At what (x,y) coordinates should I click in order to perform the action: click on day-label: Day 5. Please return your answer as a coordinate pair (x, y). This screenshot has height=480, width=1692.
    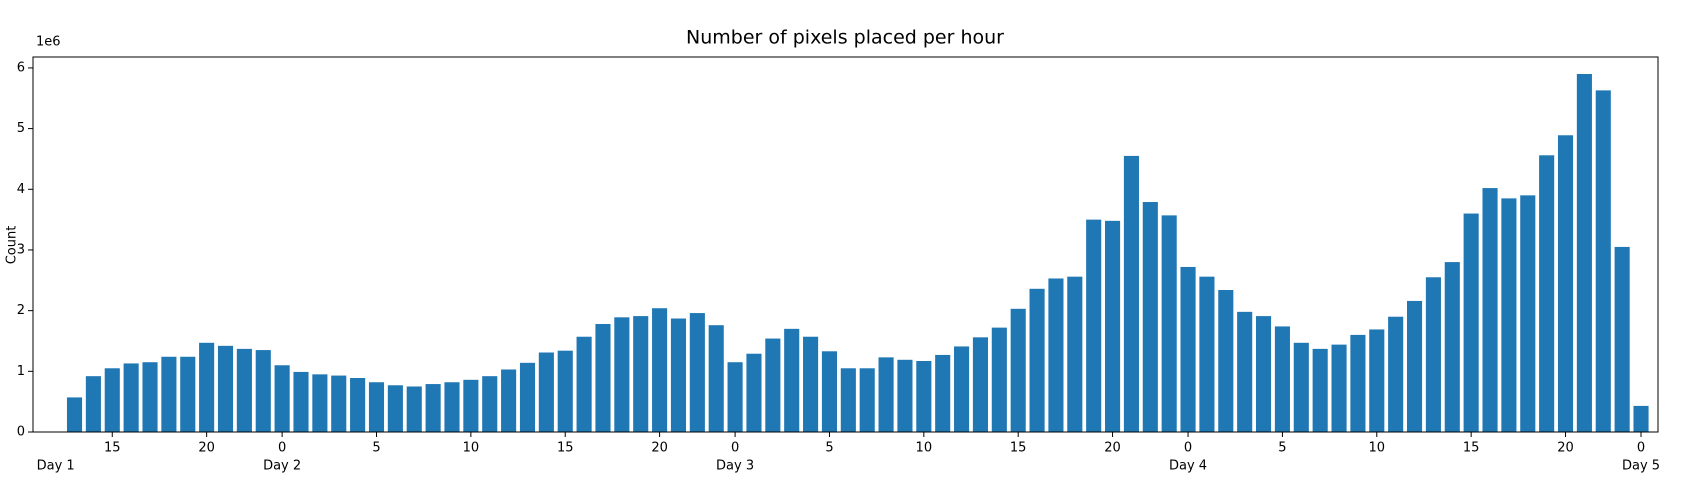
    Looking at the image, I should click on (1641, 466).